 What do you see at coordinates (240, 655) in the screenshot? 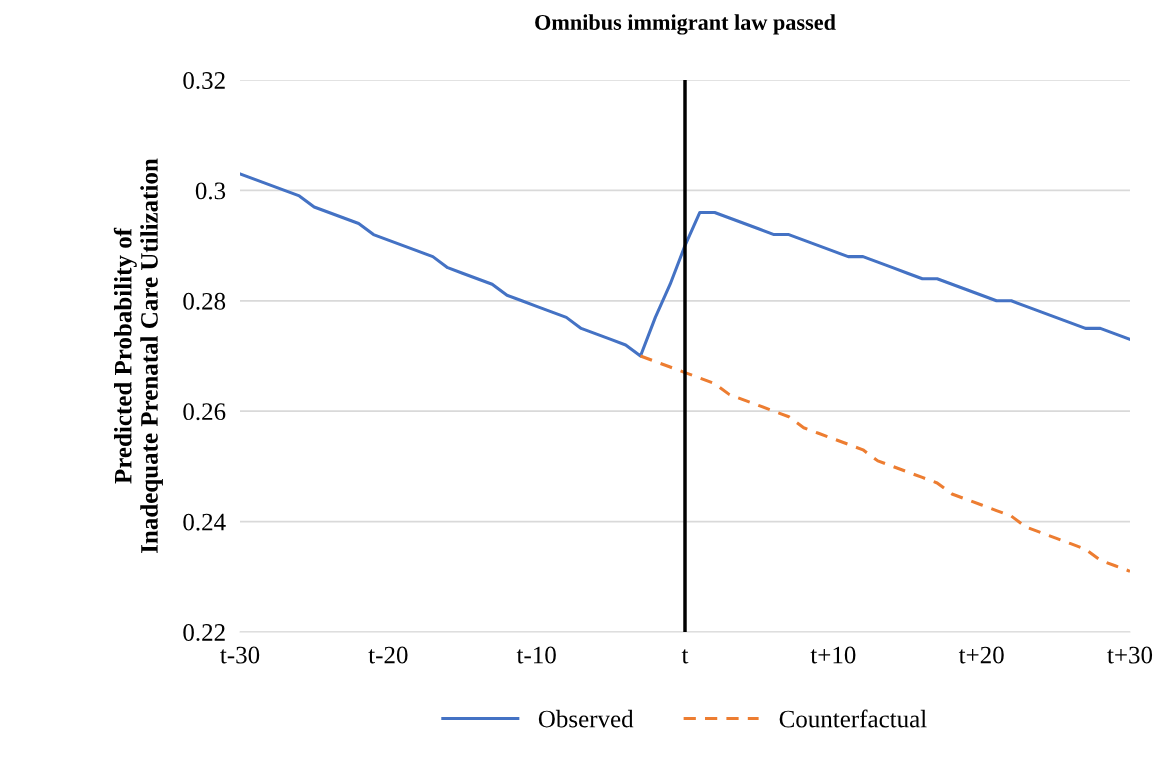
I see `x-tick-label: t-30` at bounding box center [240, 655].